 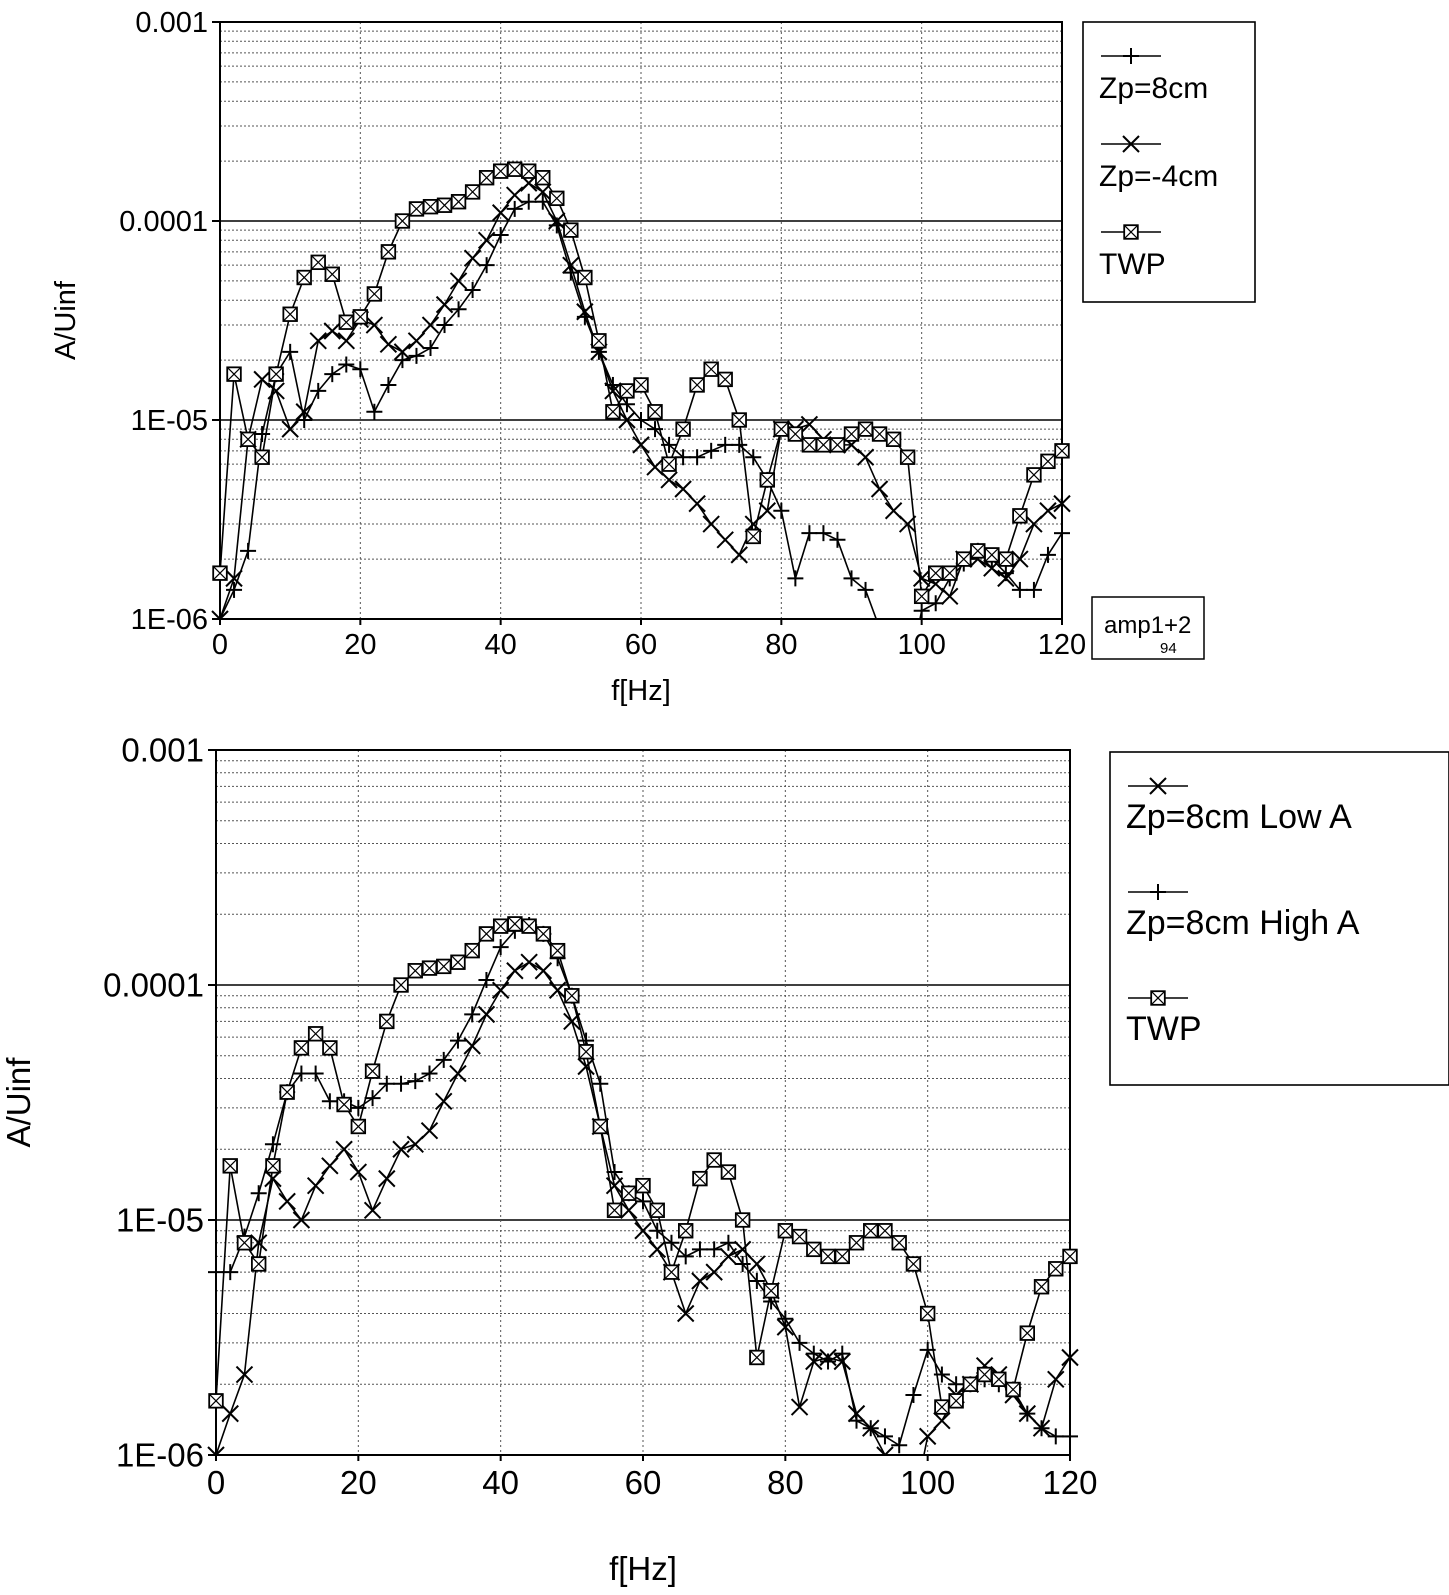 I want to click on legend-label: Zp=8cm High A, so click(x=1243, y=923).